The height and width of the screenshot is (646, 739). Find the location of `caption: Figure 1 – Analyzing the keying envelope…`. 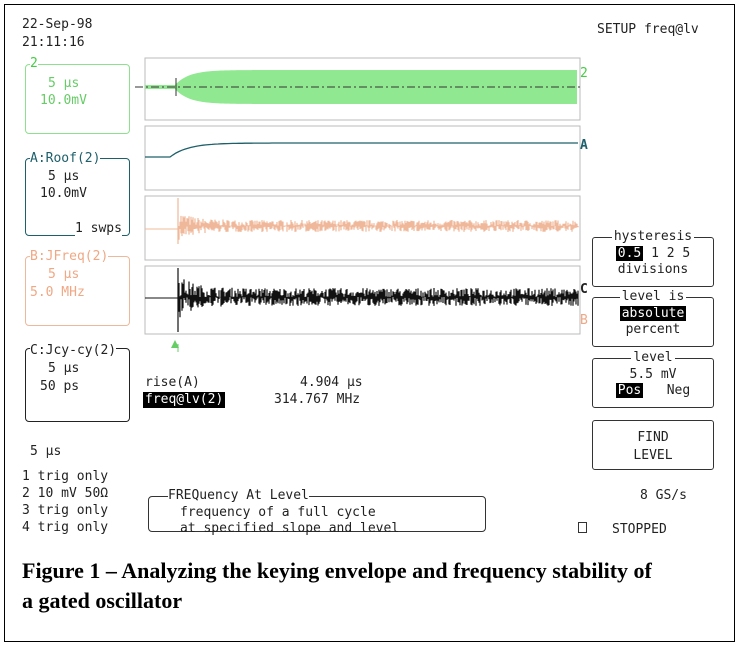

caption: Figure 1 – Analyzing the keying envelope… is located at coordinates (337, 585).